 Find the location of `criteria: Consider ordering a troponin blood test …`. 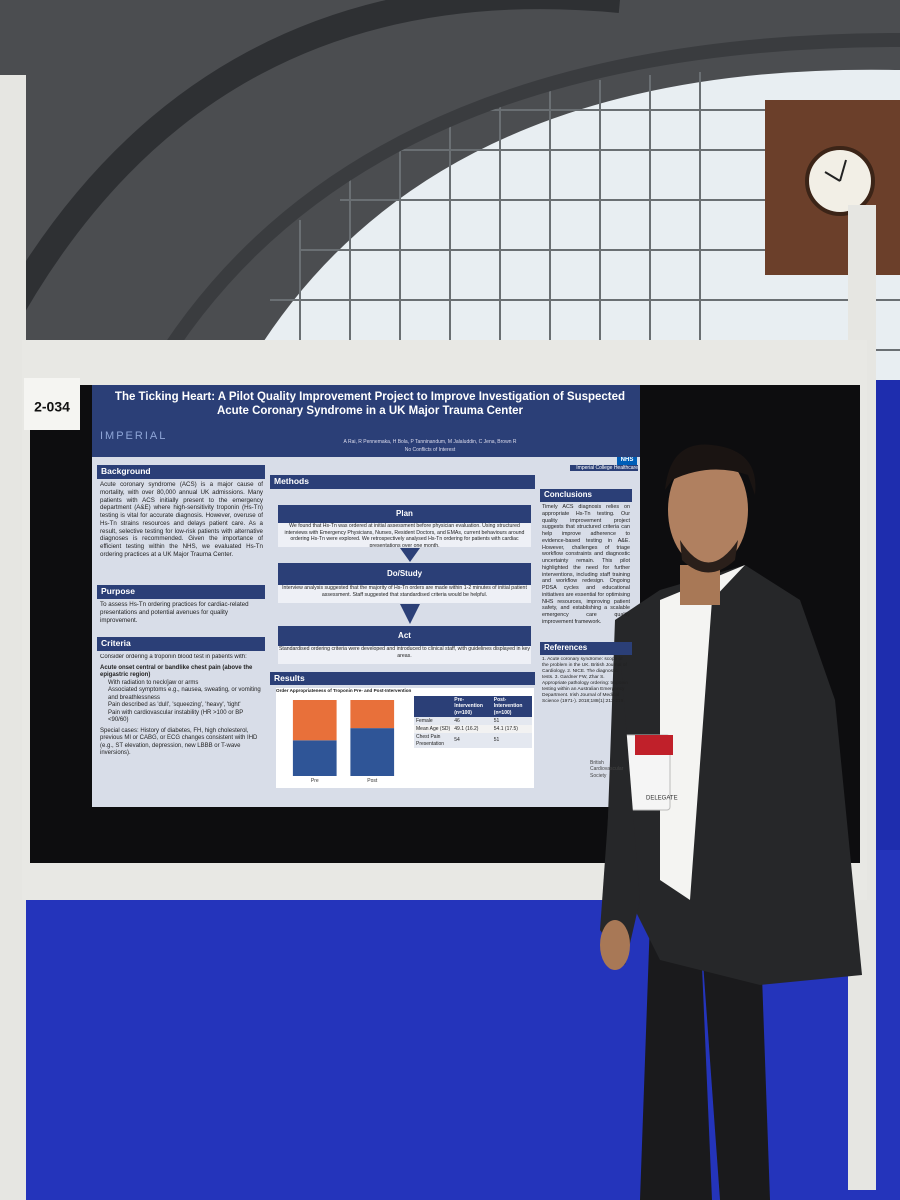

criteria: Consider ordering a troponin blood test … is located at coordinates (181, 729).